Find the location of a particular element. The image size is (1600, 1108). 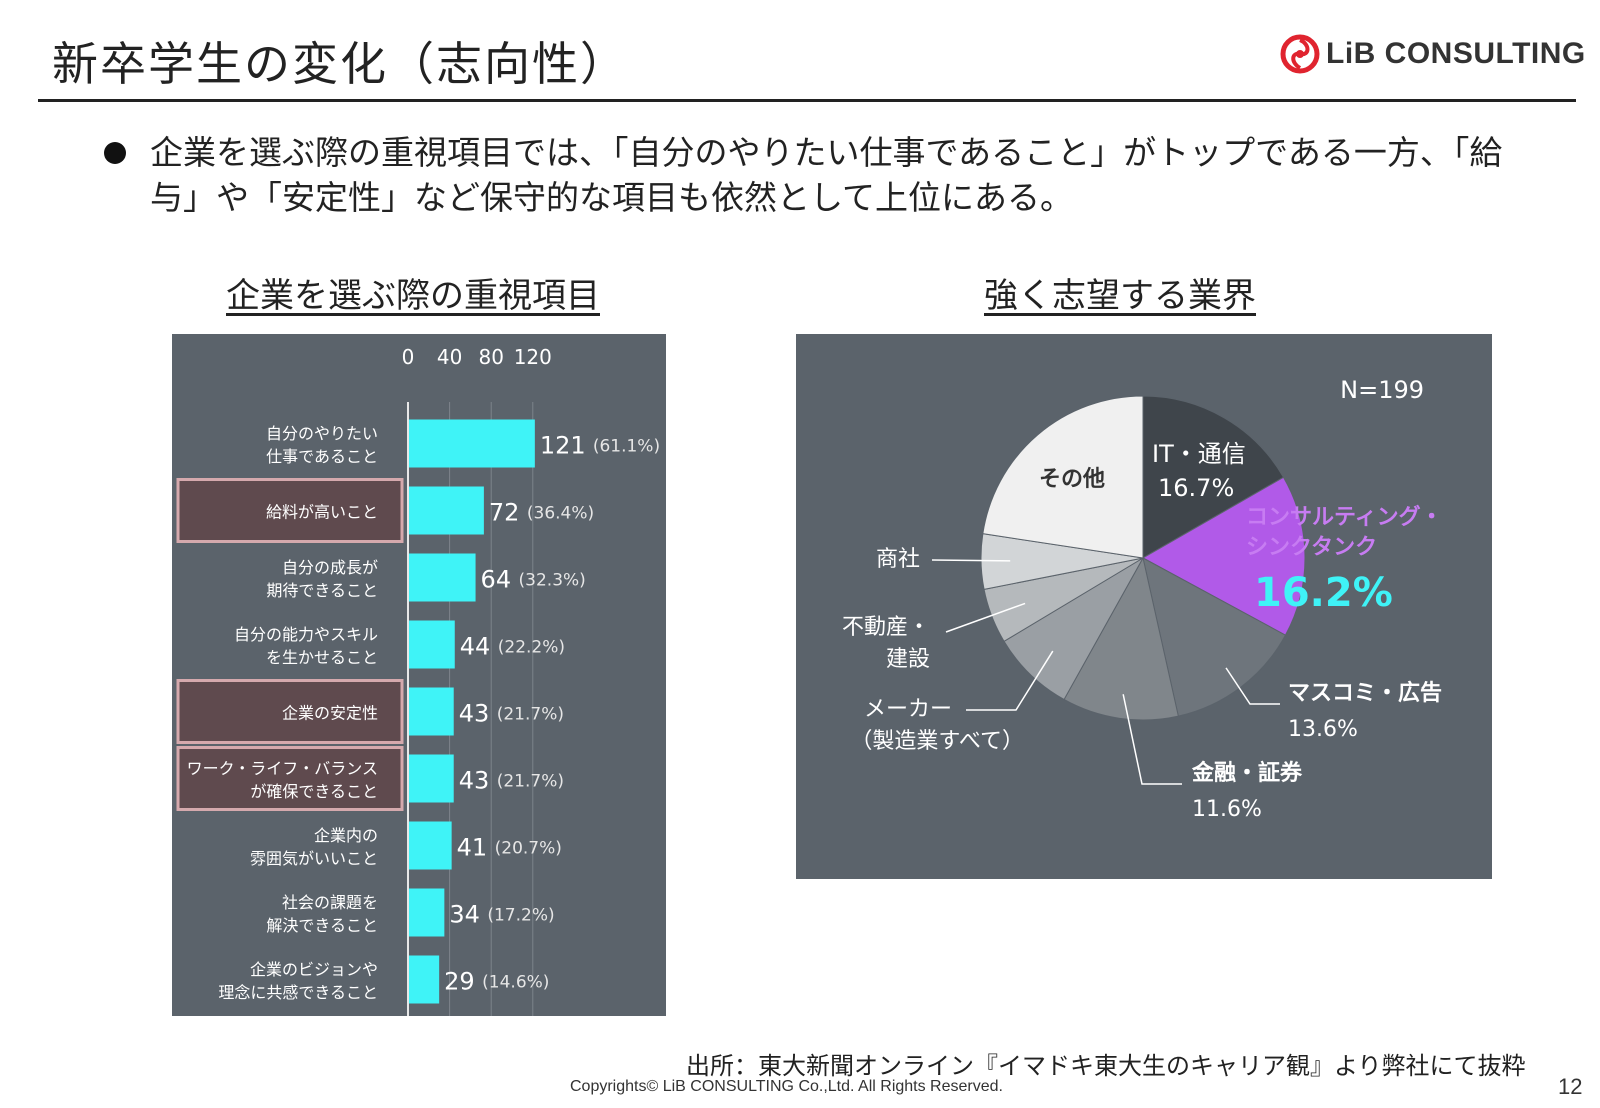

category-label: 期待できること is located at coordinates (322, 590).